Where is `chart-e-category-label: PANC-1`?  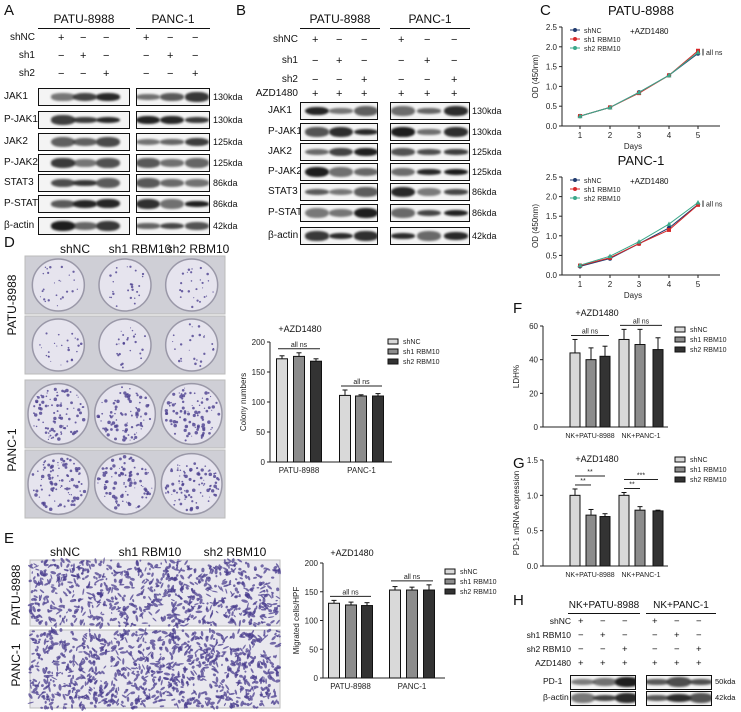 chart-e-category-label: PANC-1 is located at coordinates (412, 686).